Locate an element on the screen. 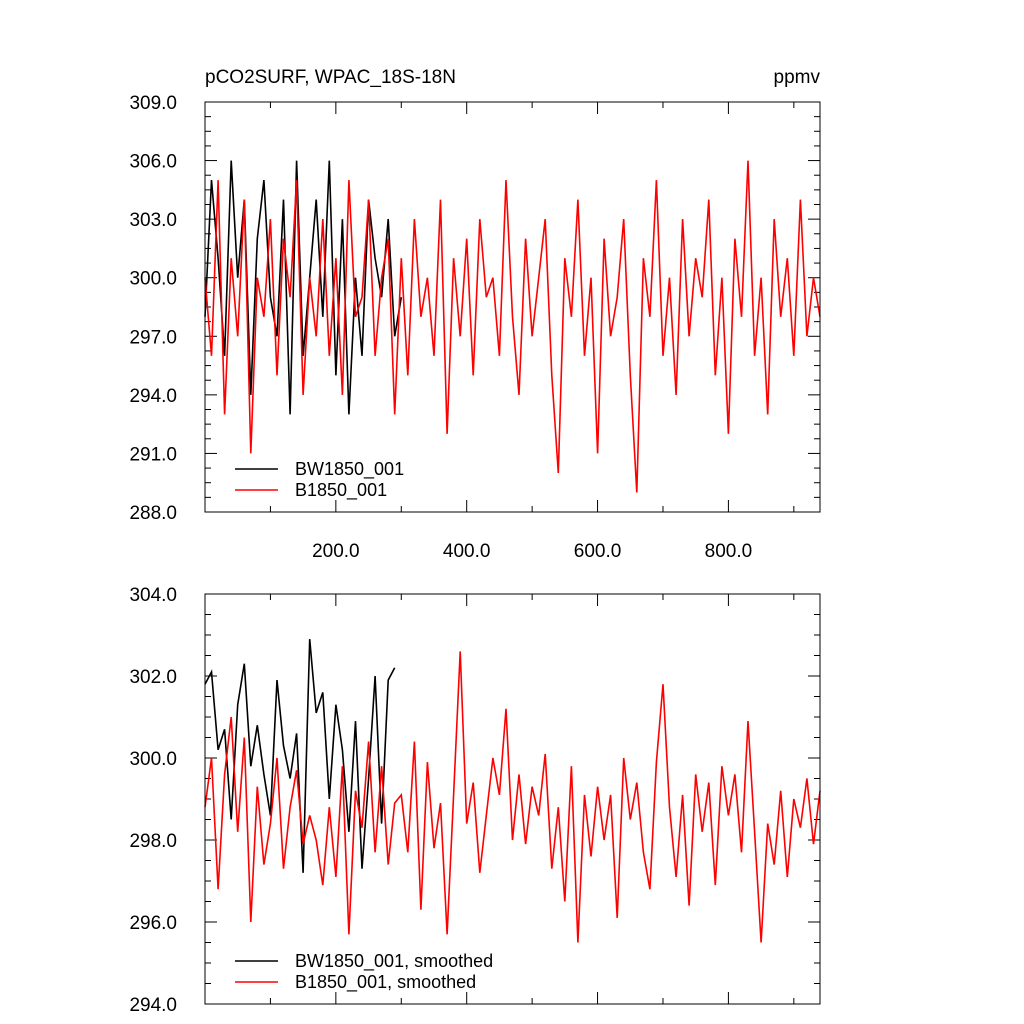  top-y-tick-label: 300.0 is located at coordinates (153, 279).